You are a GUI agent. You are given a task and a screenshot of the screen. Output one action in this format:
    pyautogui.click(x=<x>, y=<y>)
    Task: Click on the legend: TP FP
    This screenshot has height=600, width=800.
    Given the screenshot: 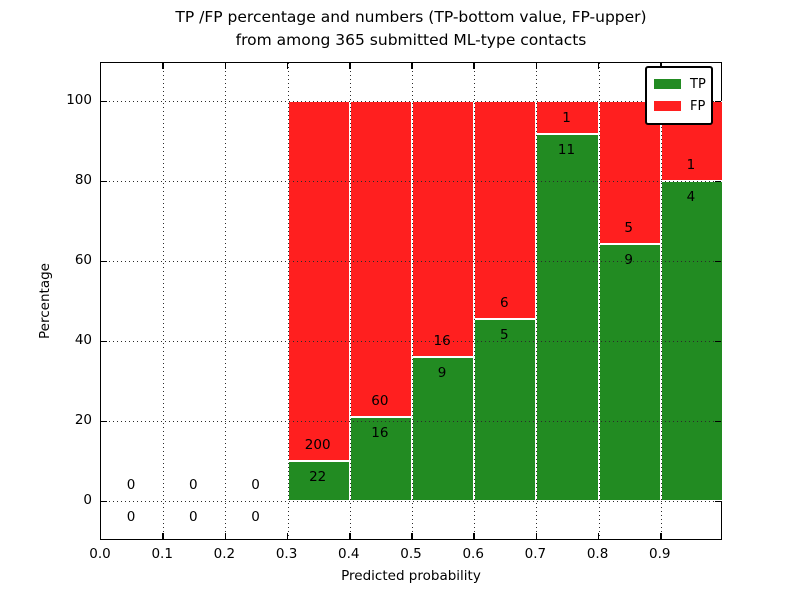 What is the action you would take?
    pyautogui.click(x=679, y=95)
    